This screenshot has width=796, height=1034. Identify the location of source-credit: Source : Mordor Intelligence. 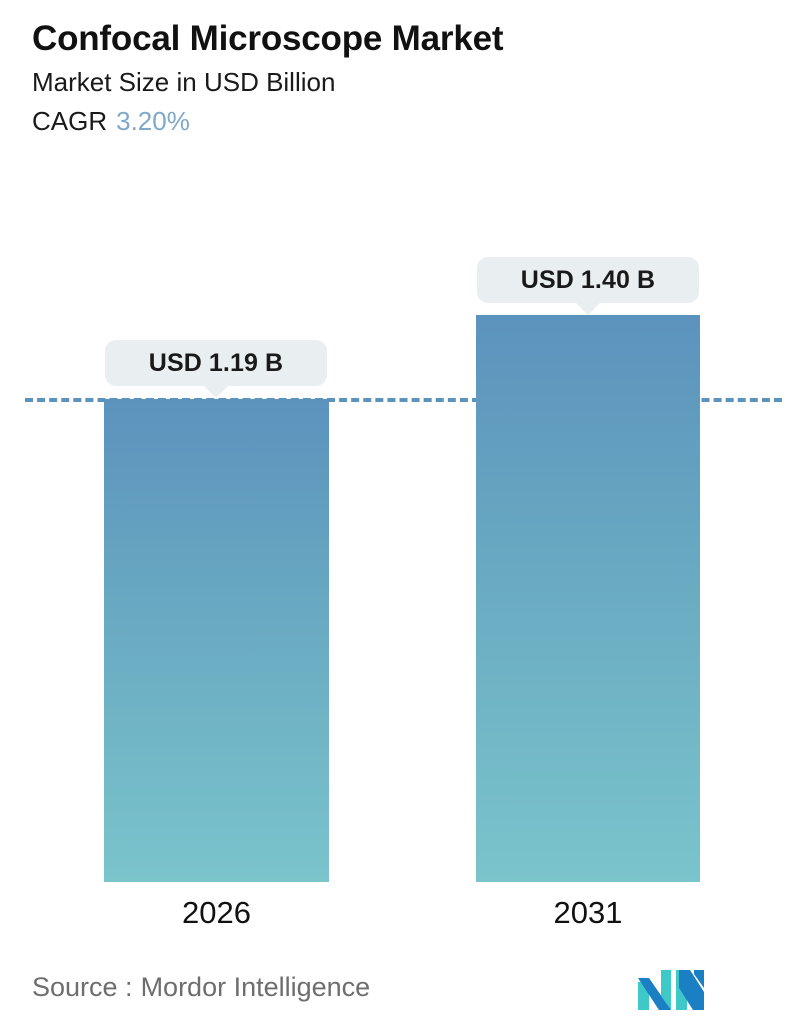
(201, 987).